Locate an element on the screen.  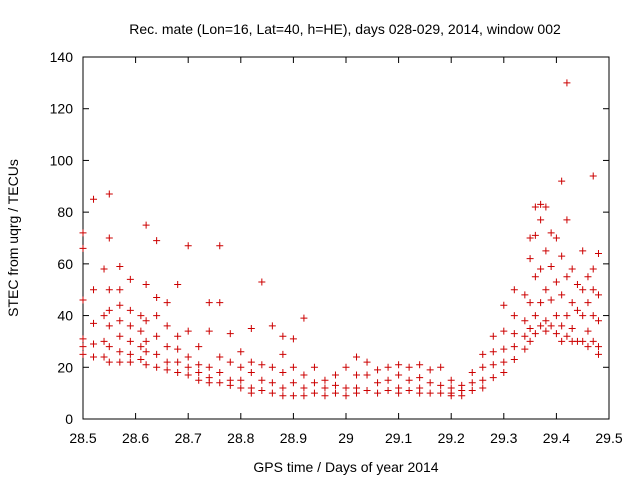
x-tick-label: 29.3 is located at coordinates (503, 438).